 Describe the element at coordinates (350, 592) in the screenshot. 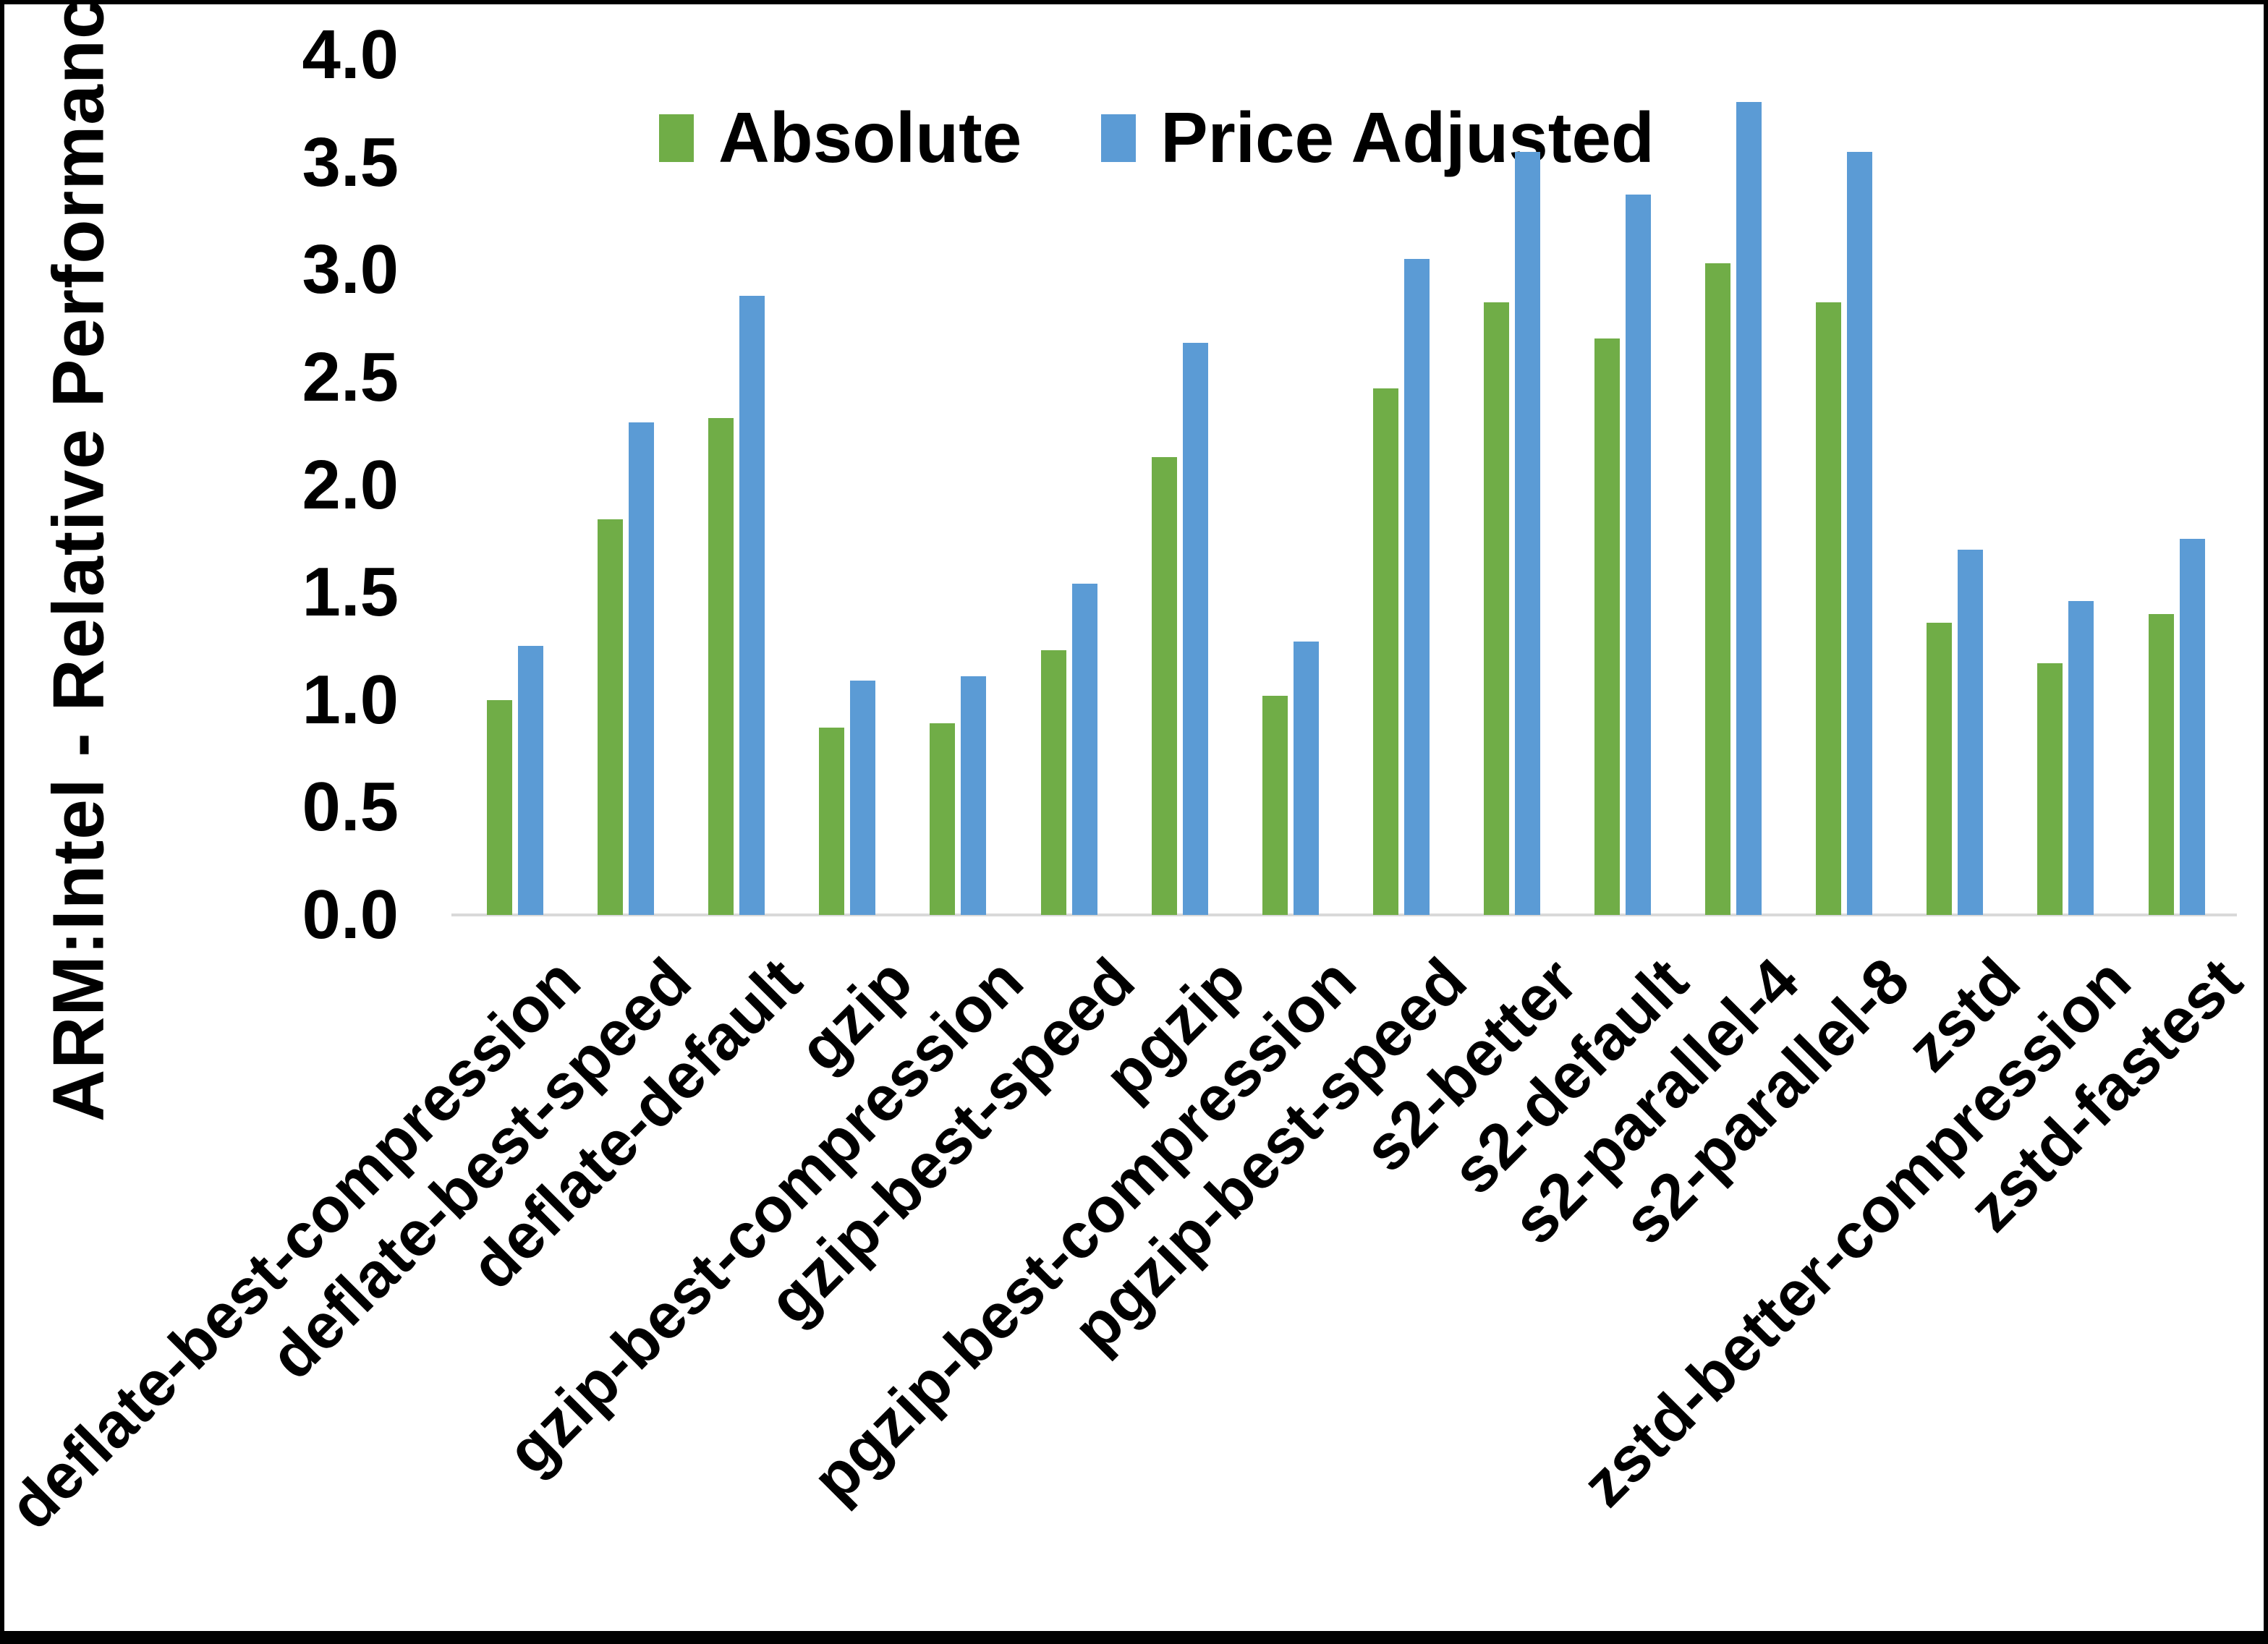

I see `y-tick-label: 1.5` at that location.